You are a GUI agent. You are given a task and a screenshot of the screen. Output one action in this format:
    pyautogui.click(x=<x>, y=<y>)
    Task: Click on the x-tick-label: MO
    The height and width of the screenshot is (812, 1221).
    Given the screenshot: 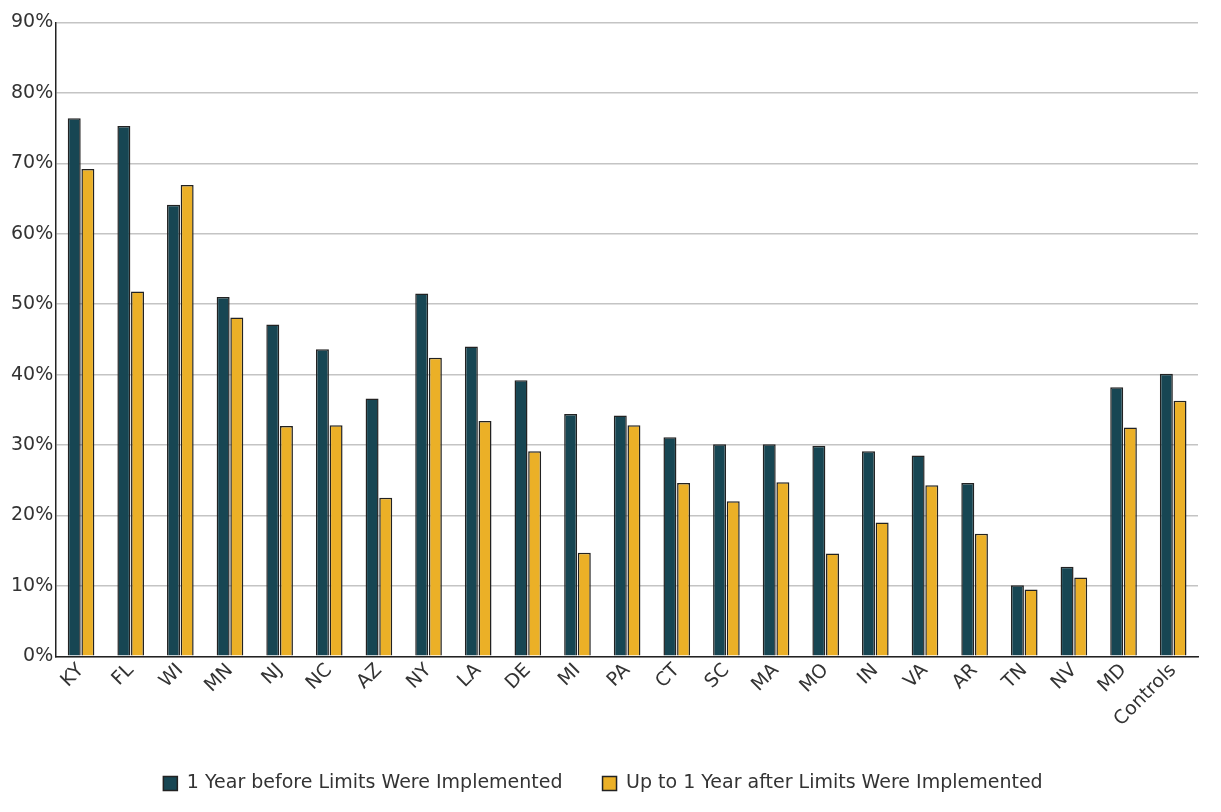 What is the action you would take?
    pyautogui.click(x=813, y=677)
    